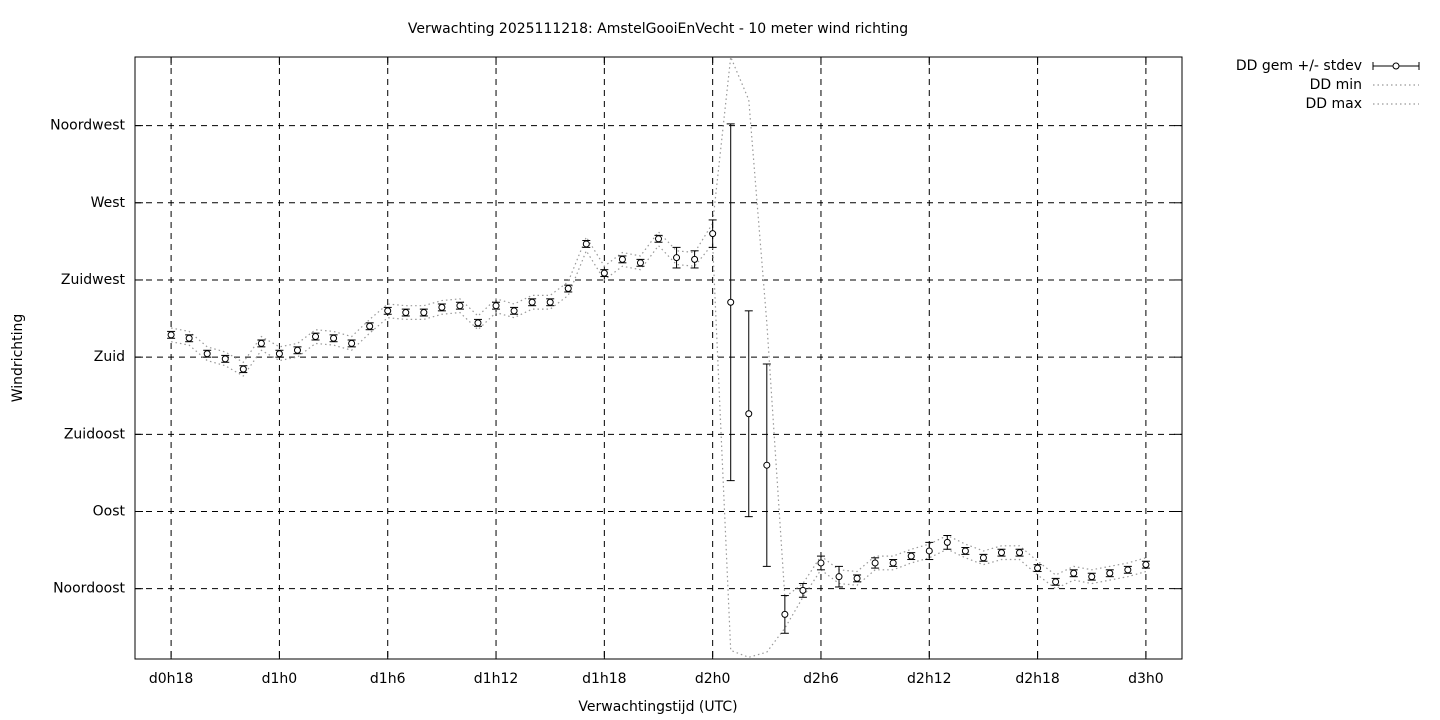 The width and height of the screenshot is (1440, 720). Describe the element at coordinates (657, 707) in the screenshot. I see `x-axis-label: Verwachtingstijd (UTC)` at that location.